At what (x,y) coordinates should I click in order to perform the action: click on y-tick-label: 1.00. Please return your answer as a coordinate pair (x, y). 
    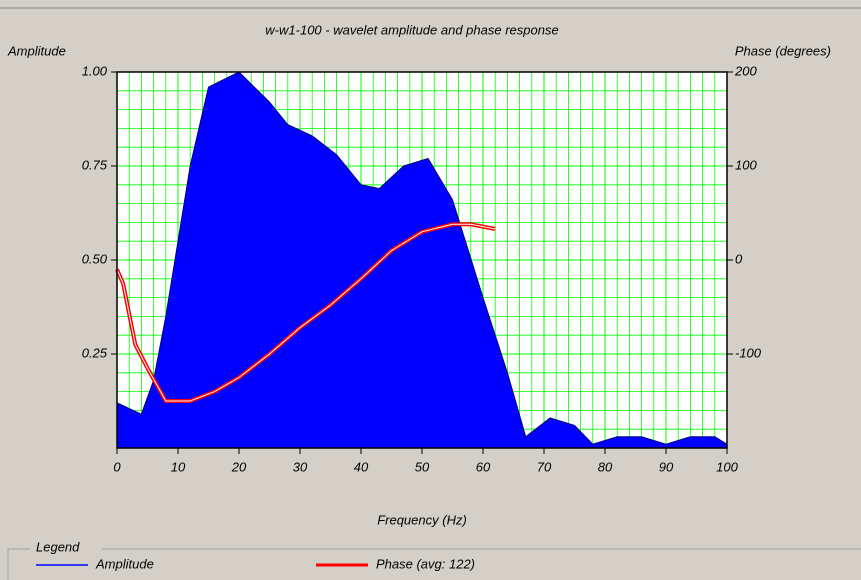
    Looking at the image, I should click on (95, 70).